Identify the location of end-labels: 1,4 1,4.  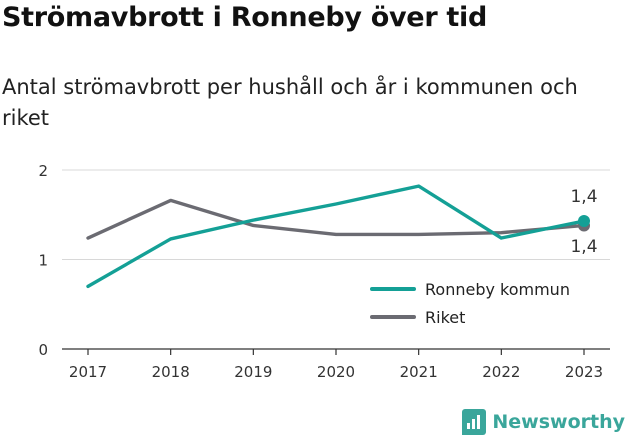
(583, 222).